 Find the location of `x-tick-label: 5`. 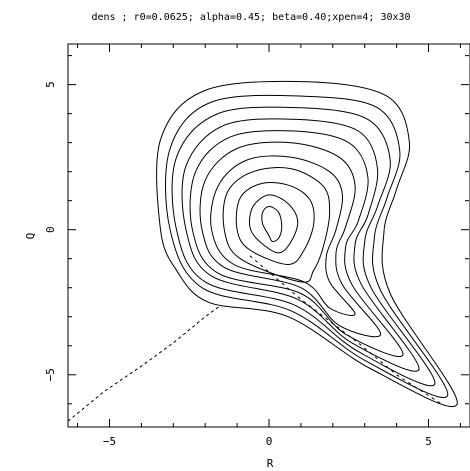

x-tick-label: 5 is located at coordinates (428, 441).